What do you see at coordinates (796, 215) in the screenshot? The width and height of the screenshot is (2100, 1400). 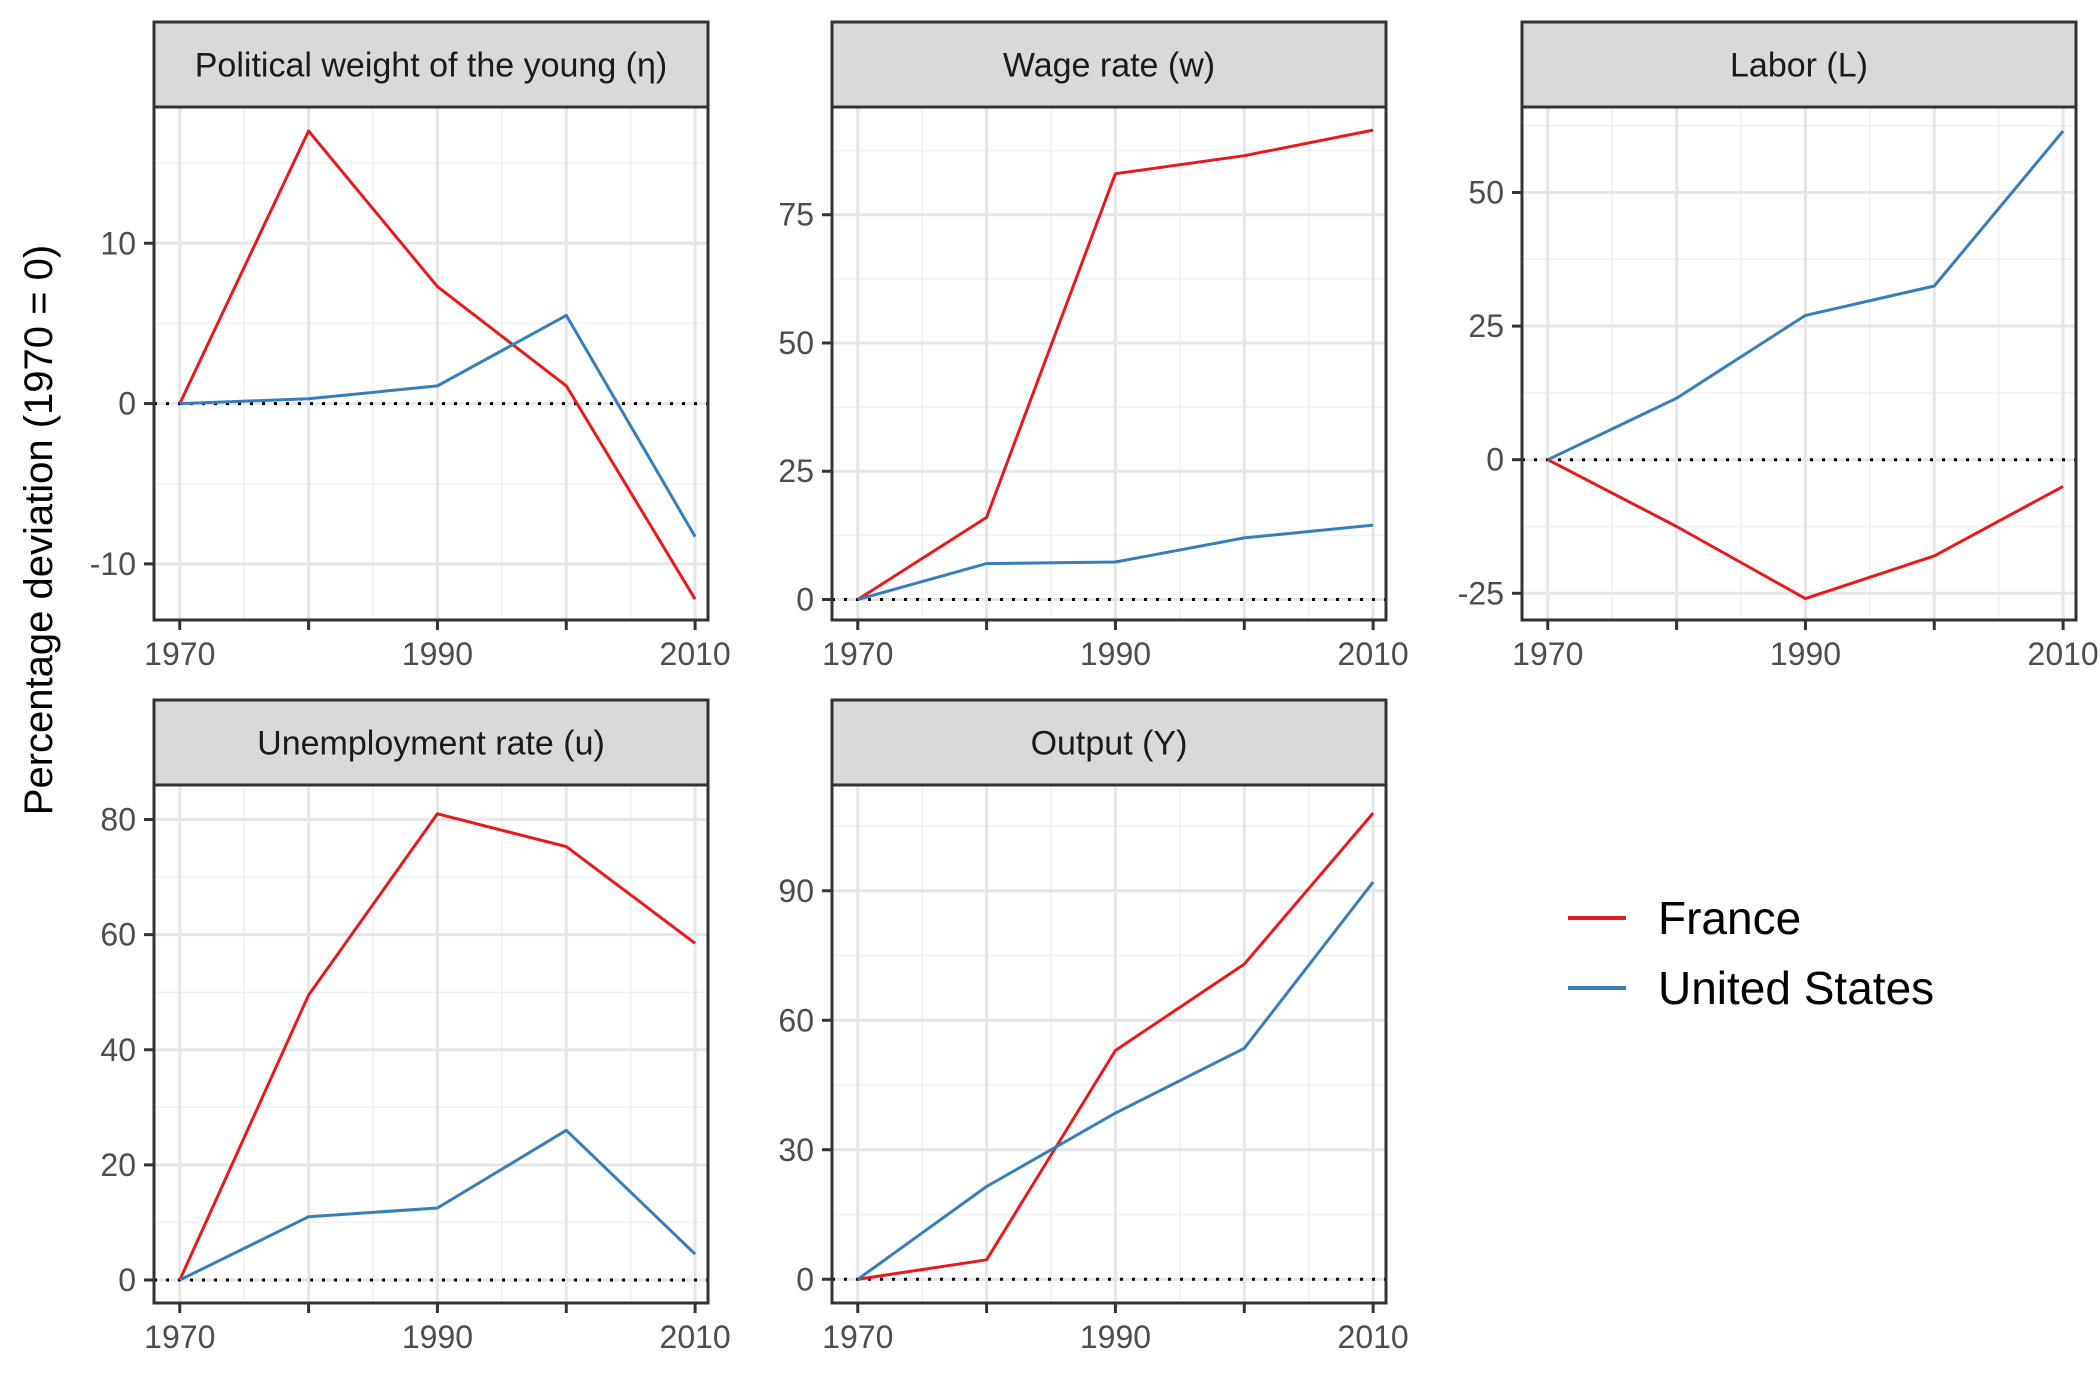 I see `y-tick-label: 75` at bounding box center [796, 215].